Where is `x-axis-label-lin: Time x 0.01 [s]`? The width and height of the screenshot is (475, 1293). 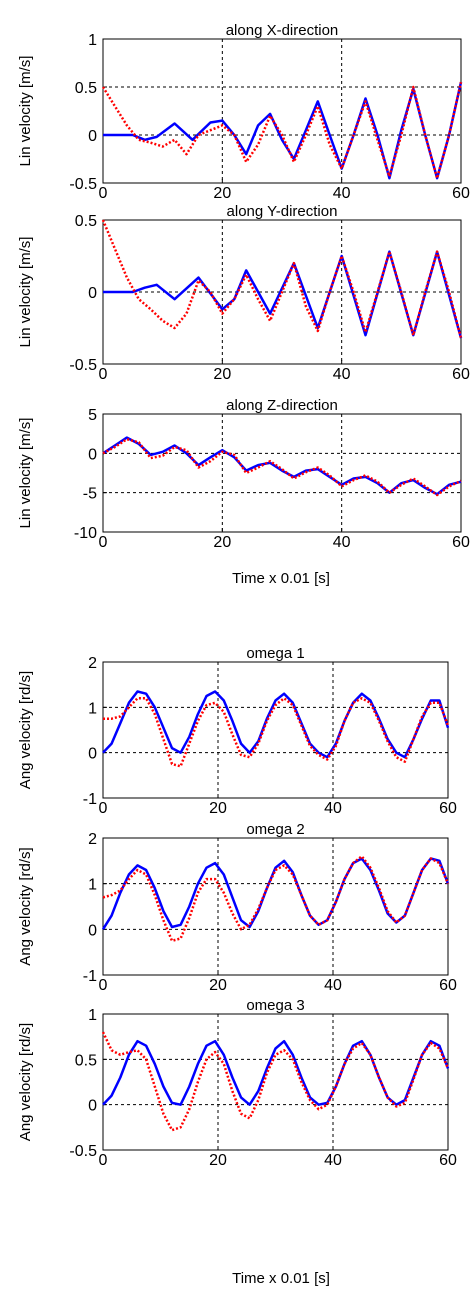
x-axis-label-lin: Time x 0.01 [s] is located at coordinates (281, 578).